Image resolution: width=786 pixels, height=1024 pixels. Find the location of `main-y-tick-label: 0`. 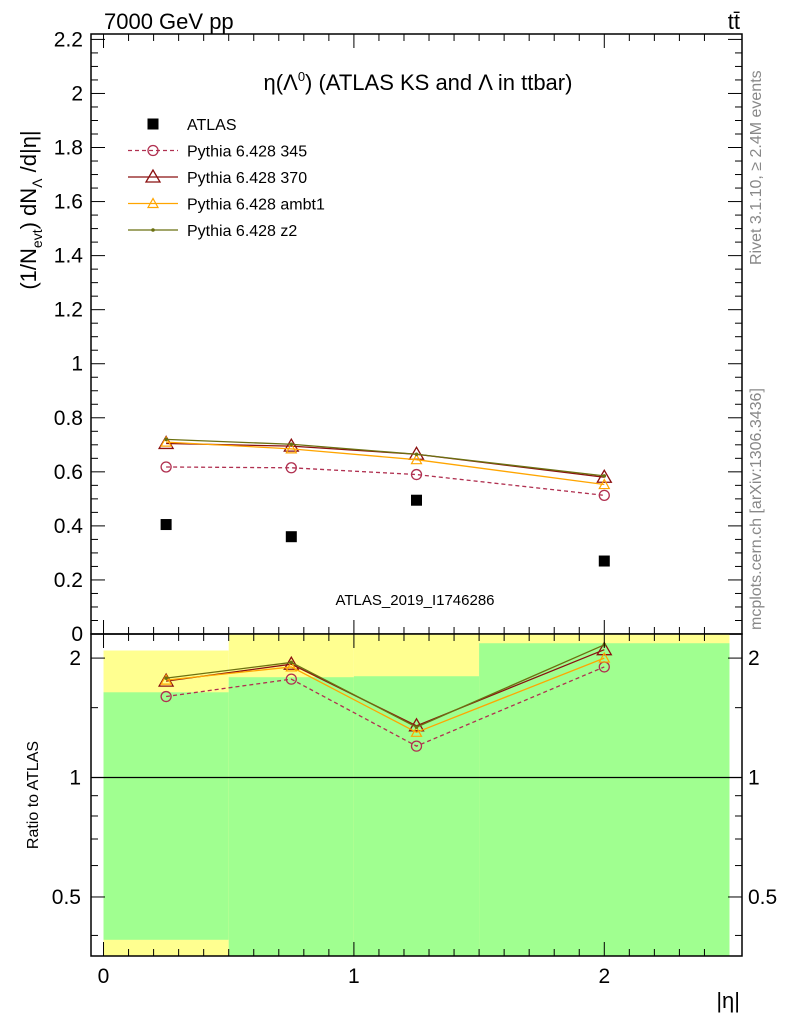

main-y-tick-label: 0 is located at coordinates (77, 634).